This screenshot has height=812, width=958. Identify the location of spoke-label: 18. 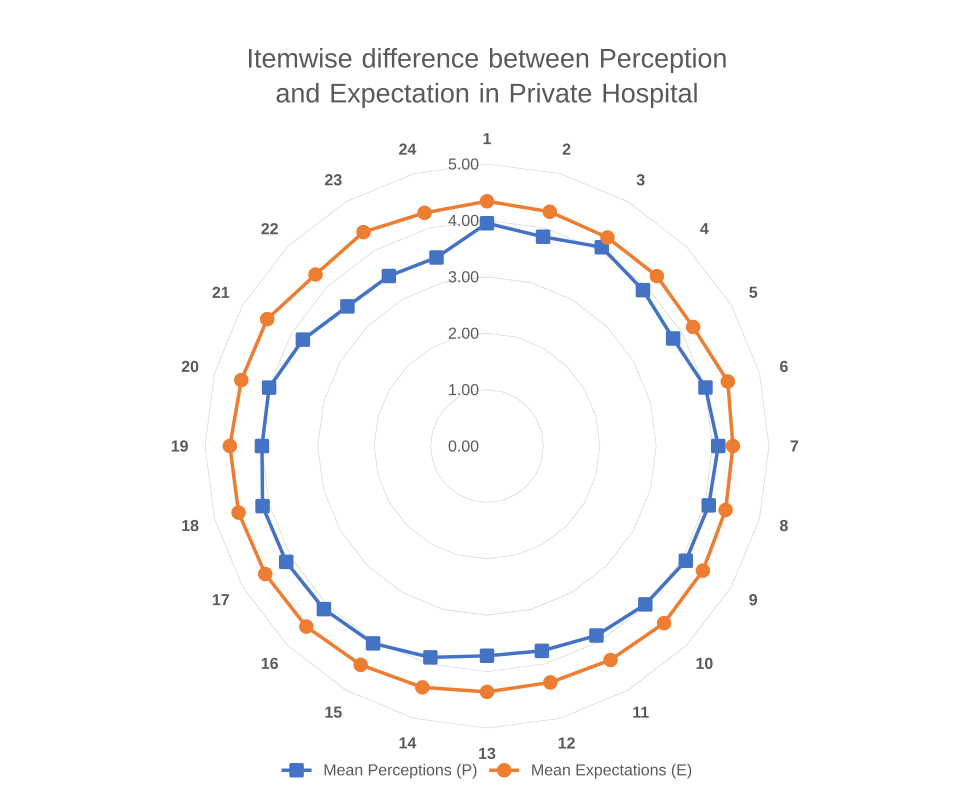
(190, 526).